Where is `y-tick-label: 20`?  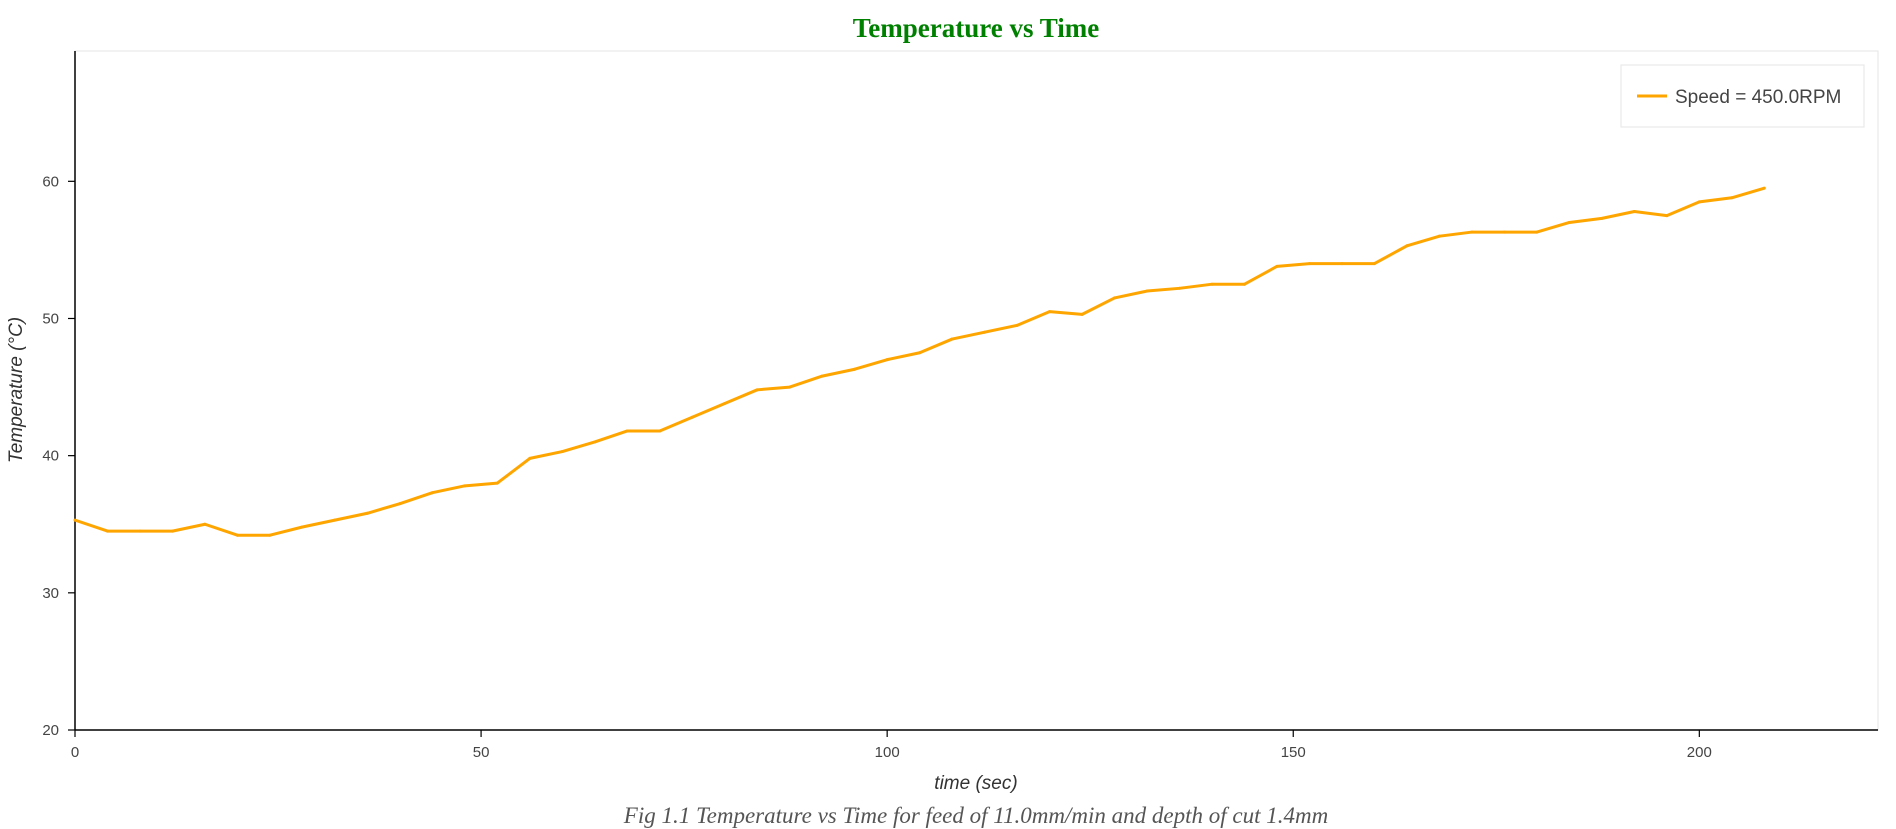
y-tick-label: 20 is located at coordinates (50, 730).